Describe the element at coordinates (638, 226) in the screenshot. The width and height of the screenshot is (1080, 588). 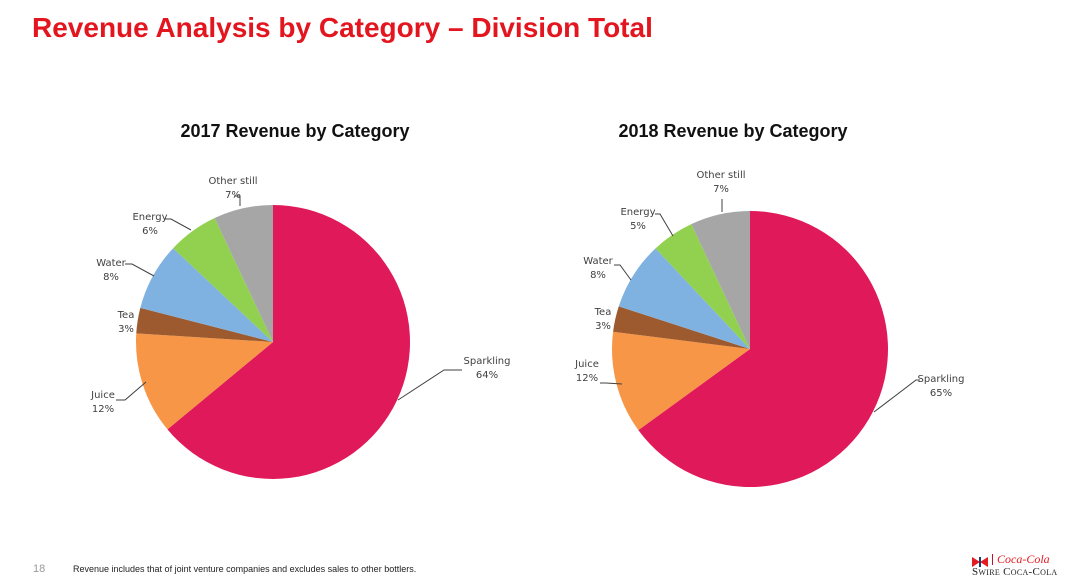
I see `data-label-value-energy: 5%` at that location.